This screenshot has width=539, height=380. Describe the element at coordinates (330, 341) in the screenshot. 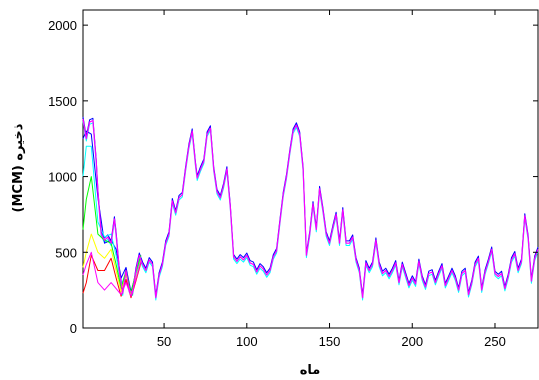

I see `x-tick-label: 150` at that location.